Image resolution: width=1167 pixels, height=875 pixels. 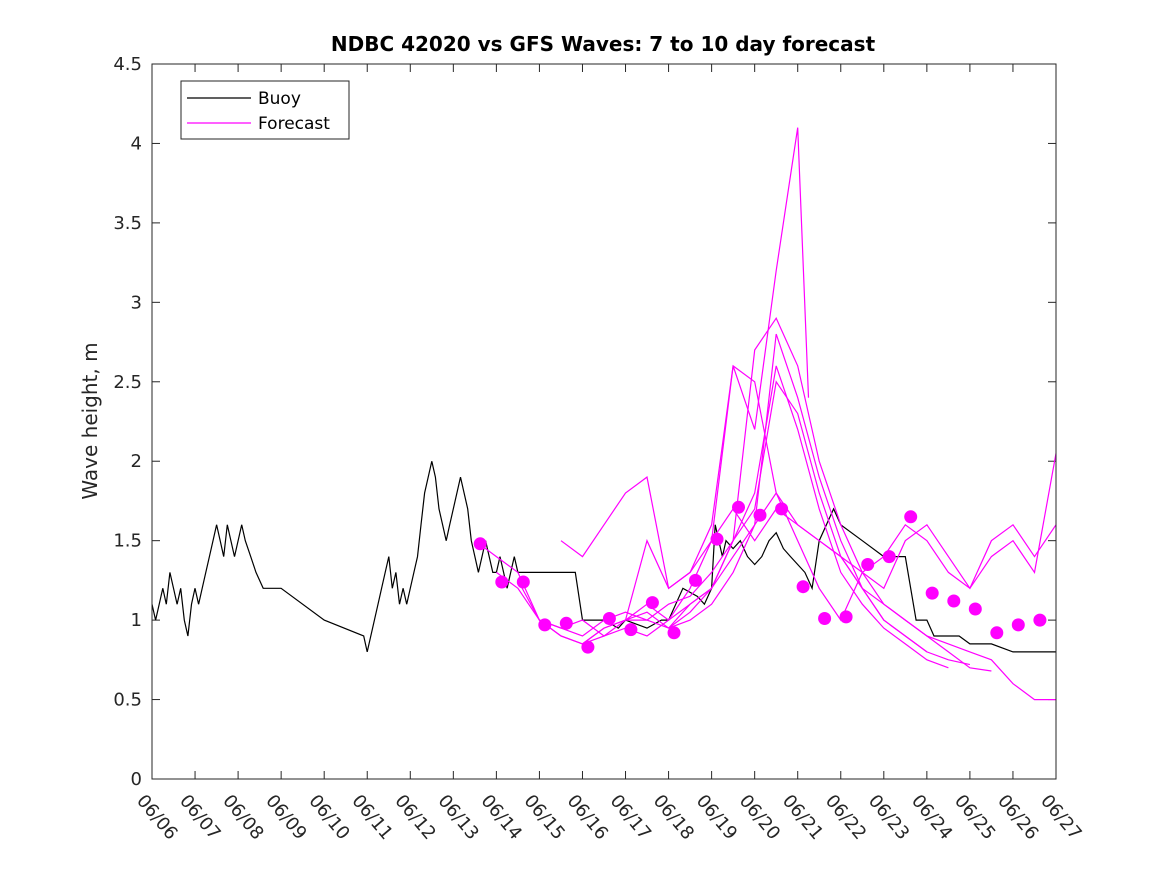 What do you see at coordinates (127, 700) in the screenshot?
I see `y-tick-label: 0.5` at bounding box center [127, 700].